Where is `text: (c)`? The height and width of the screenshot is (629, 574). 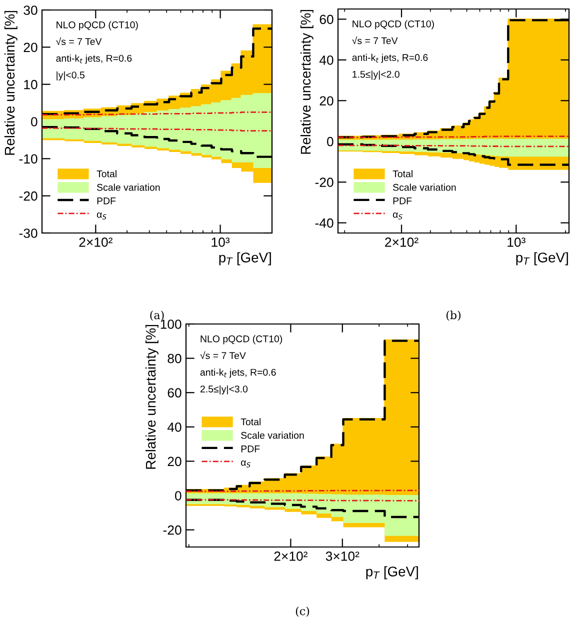
text: (c) is located at coordinates (303, 611).